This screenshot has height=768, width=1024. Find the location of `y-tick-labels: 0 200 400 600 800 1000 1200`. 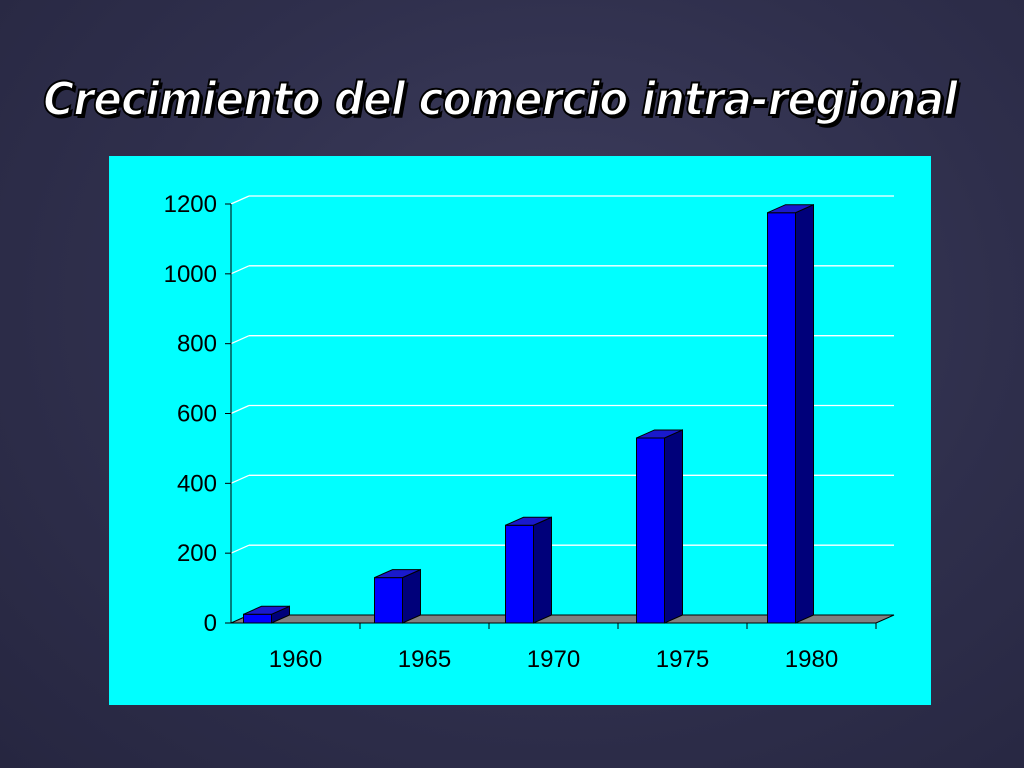

y-tick-labels: 0 200 400 600 800 1000 1200 is located at coordinates (190, 414).